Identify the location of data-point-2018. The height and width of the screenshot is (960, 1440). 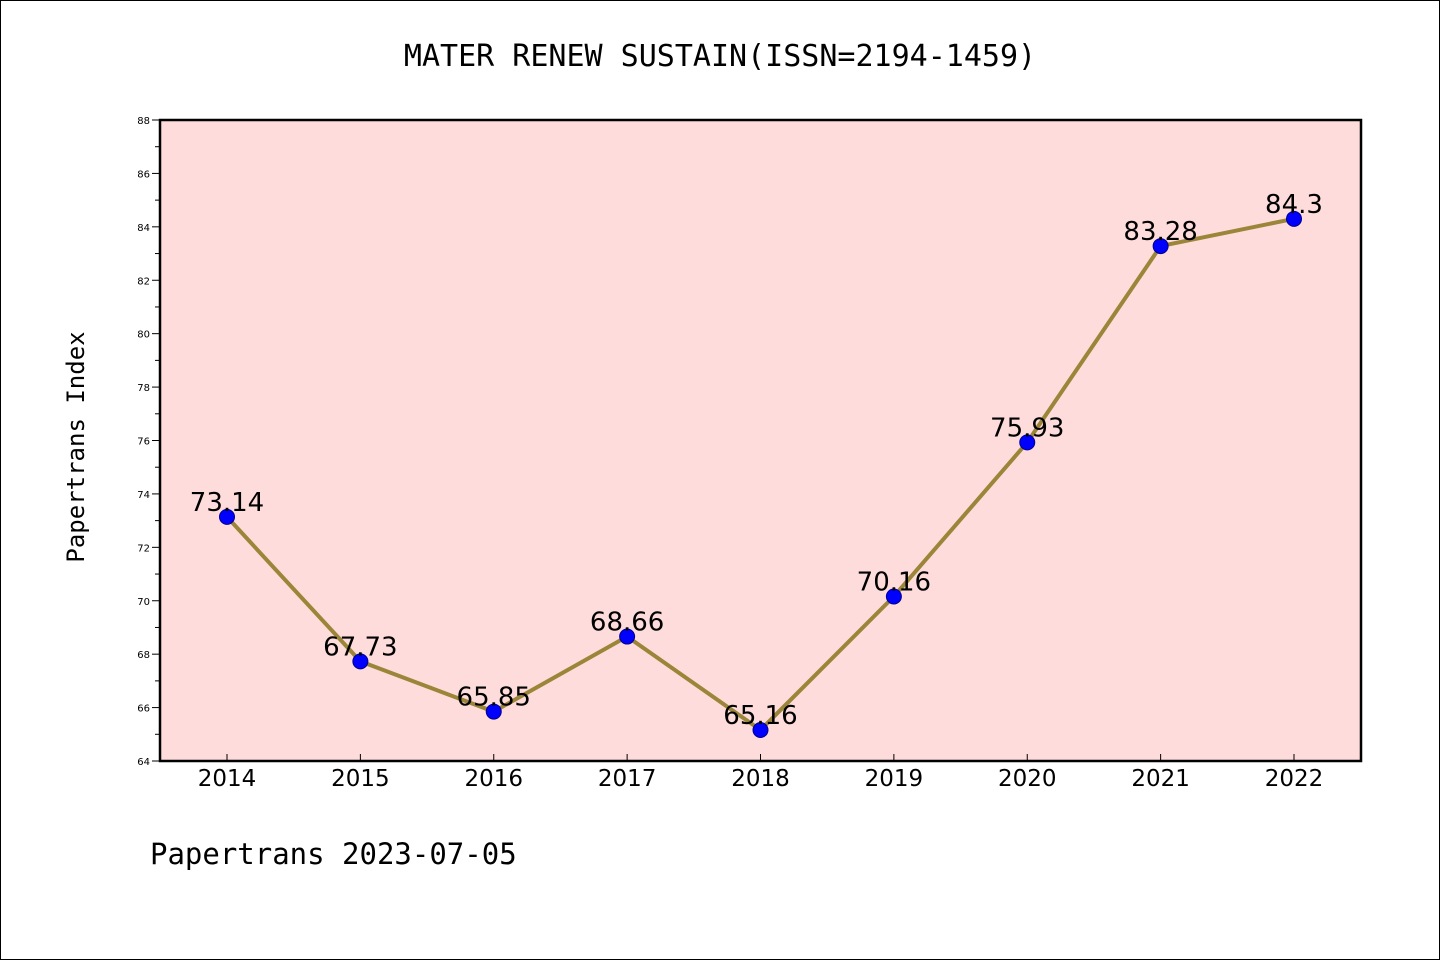
(760, 730).